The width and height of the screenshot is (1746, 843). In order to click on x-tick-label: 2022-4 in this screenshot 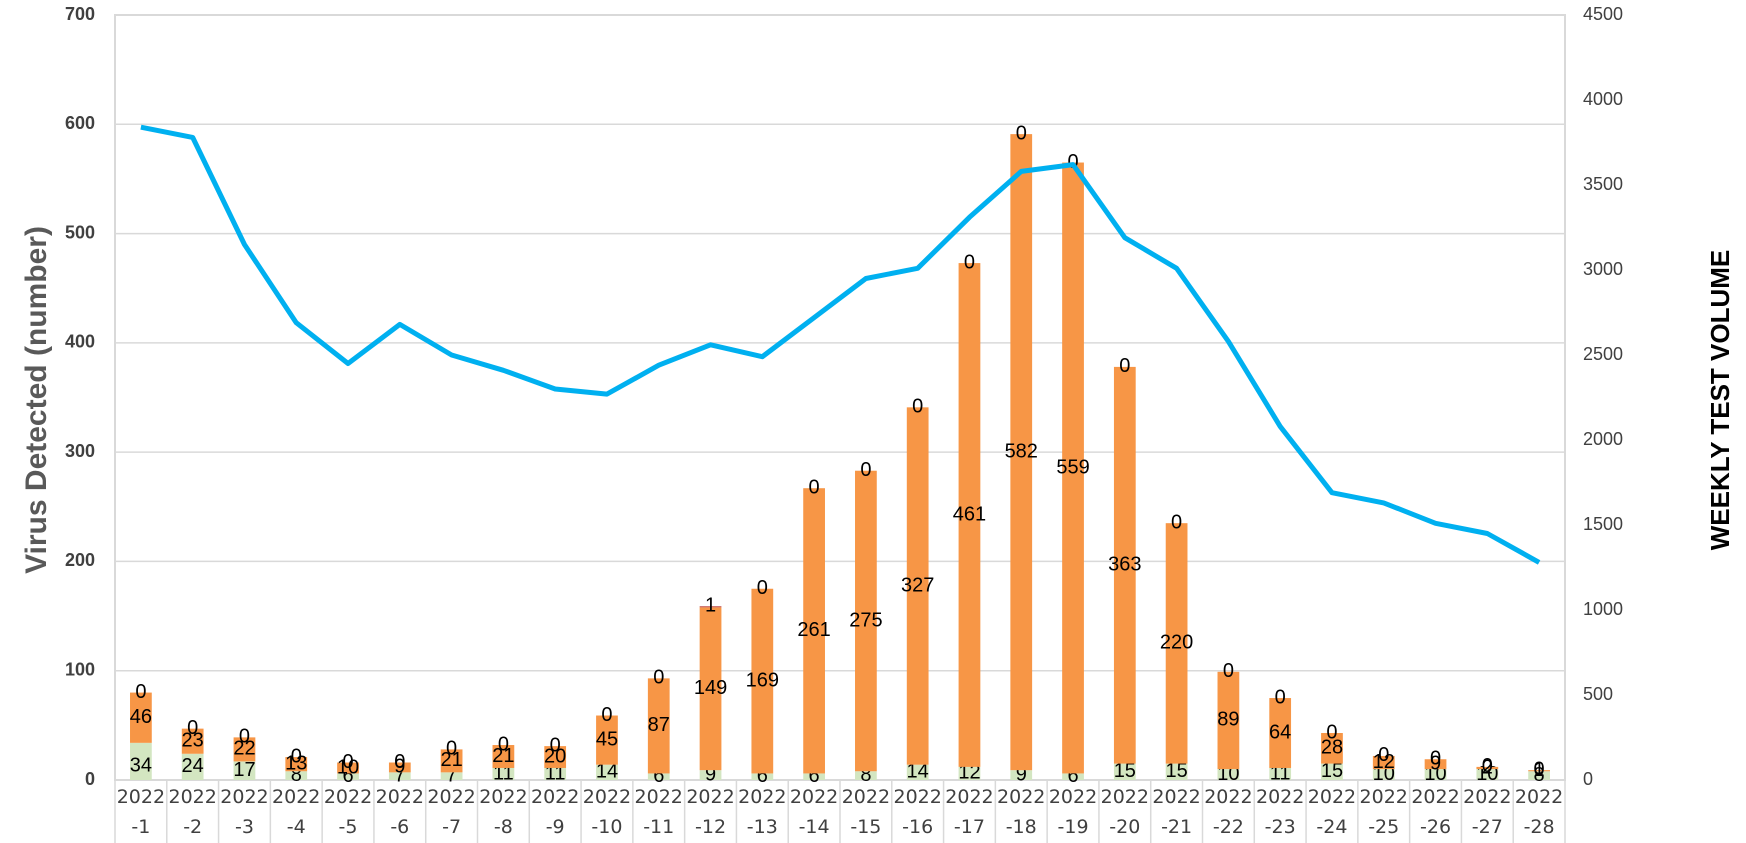, I will do `click(296, 812)`.